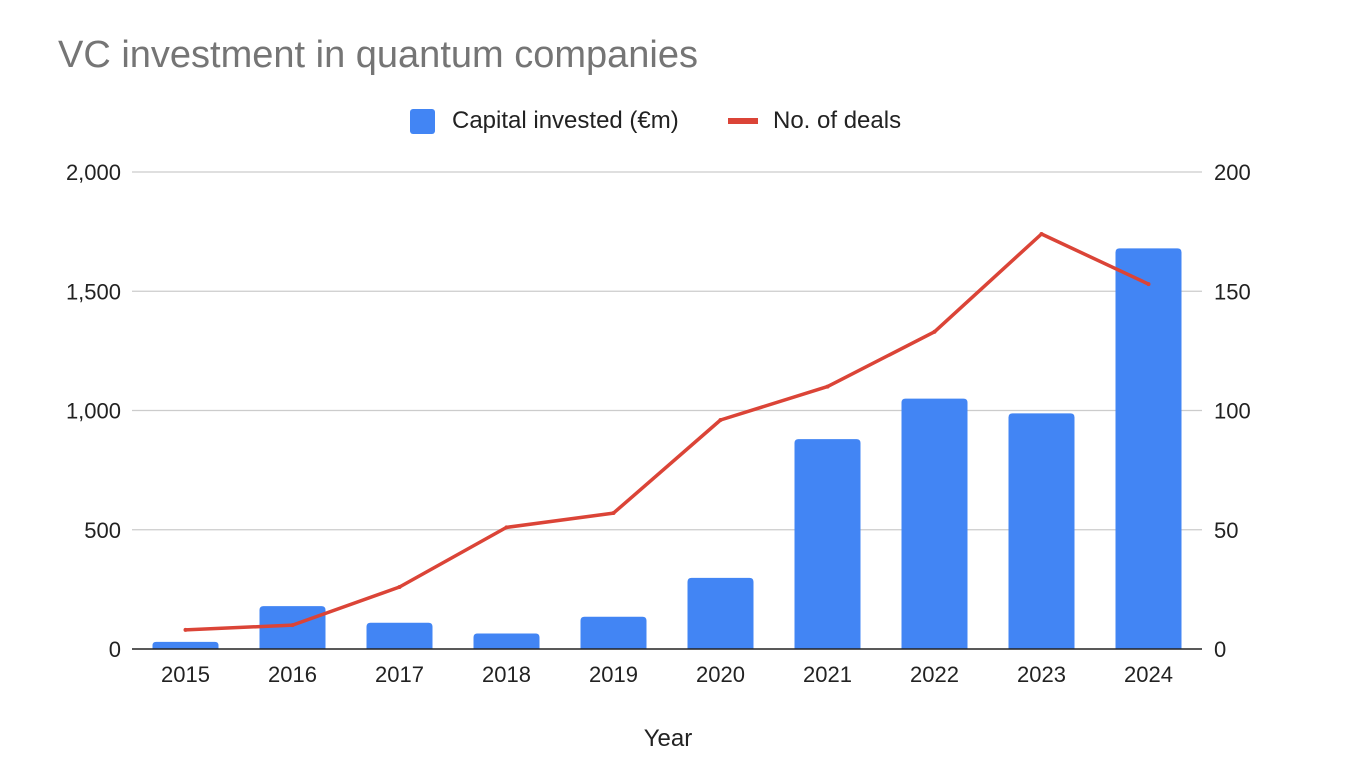 The height and width of the screenshot is (776, 1350). Describe the element at coordinates (720, 613) in the screenshot. I see `bar-2020` at that location.